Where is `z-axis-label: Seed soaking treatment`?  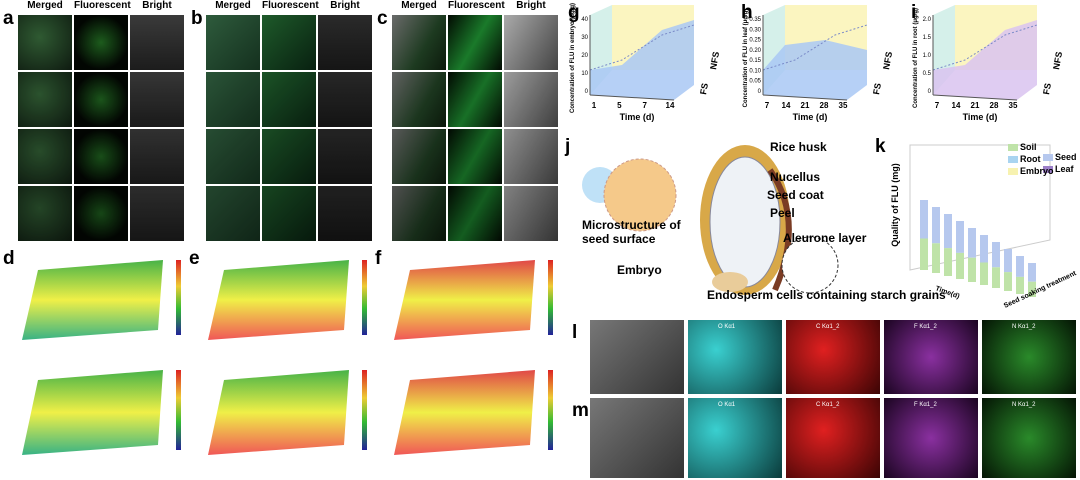
z-axis-label: Seed soaking treatment is located at coordinates (1040, 290).